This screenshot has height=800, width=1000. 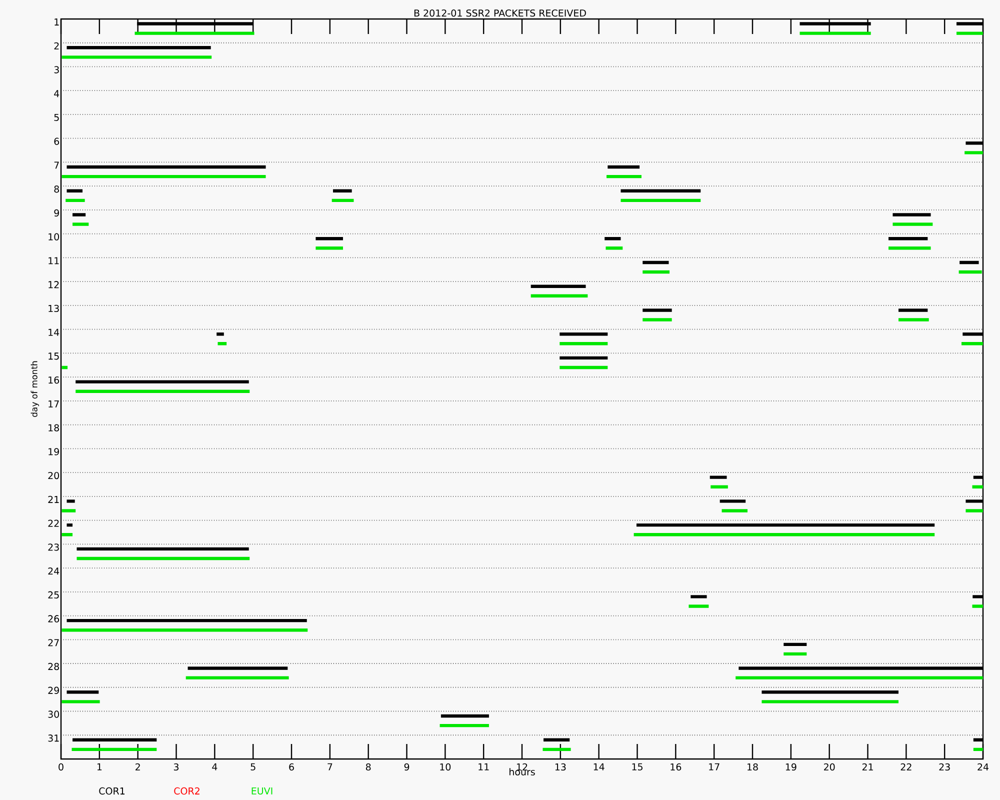 I want to click on x-tick-label: 15, so click(x=637, y=766).